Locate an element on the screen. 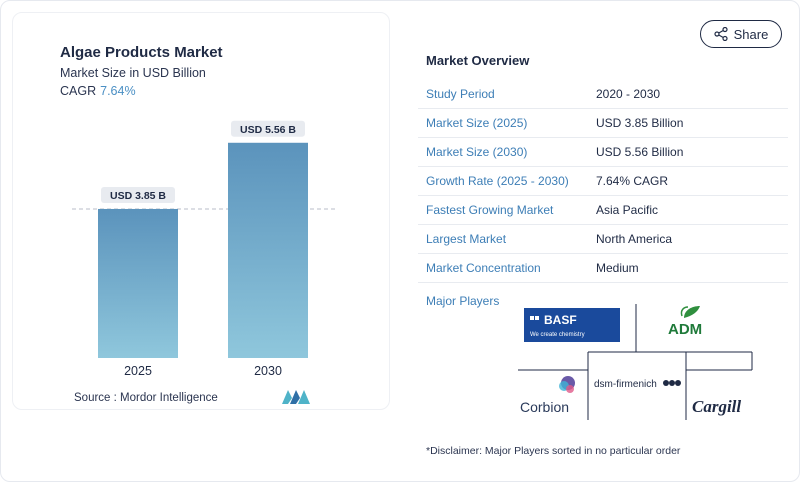 This screenshot has height=482, width=800. players-label: Major Players is located at coordinates (463, 301).